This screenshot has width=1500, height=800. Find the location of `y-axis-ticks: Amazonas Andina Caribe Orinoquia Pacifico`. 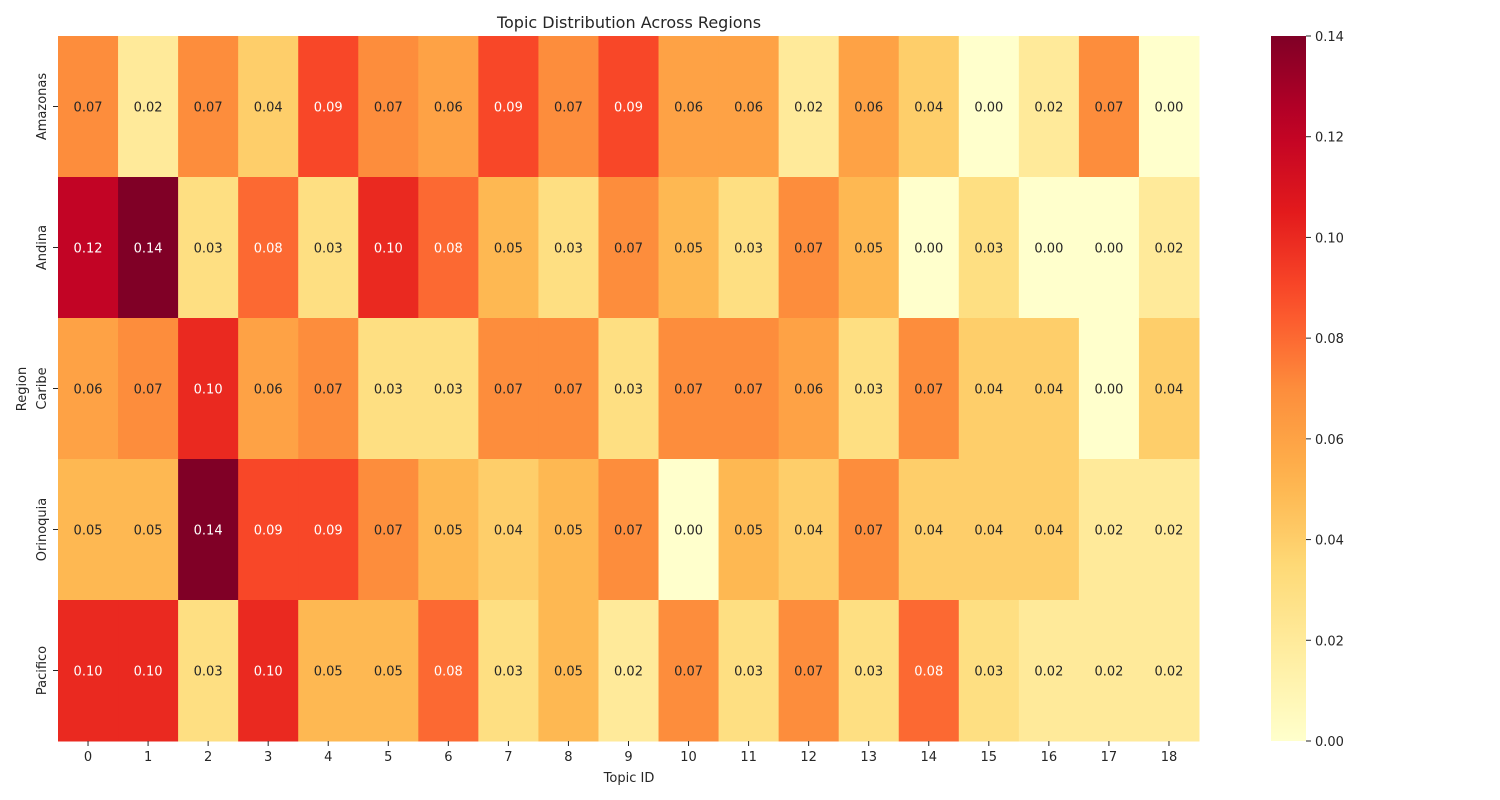

y-axis-ticks: Amazonas Andina Caribe Orinoquia Pacifico is located at coordinates (46, 384).